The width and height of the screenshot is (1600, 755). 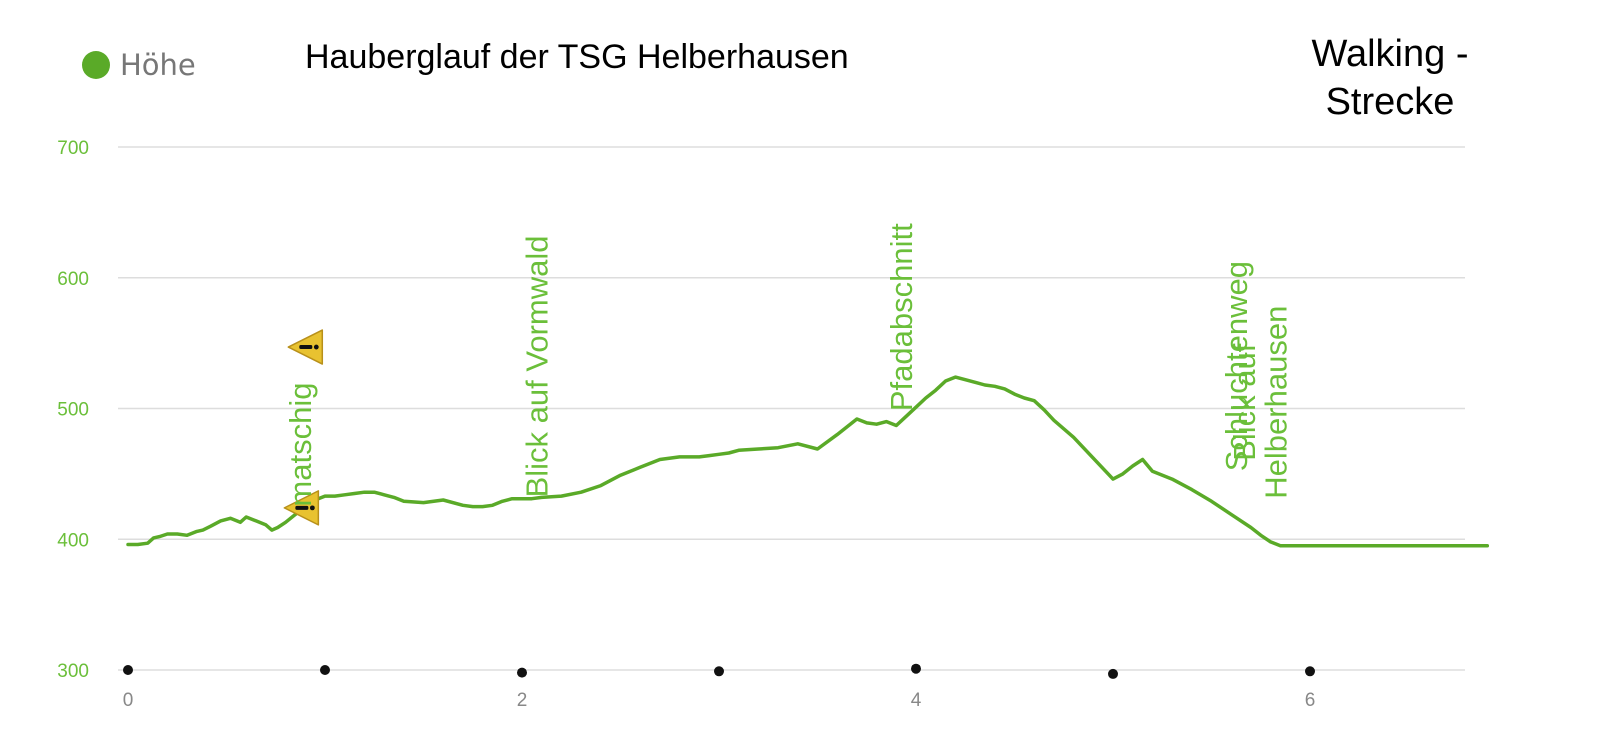 I want to click on waypoint-markers, so click(x=719, y=671).